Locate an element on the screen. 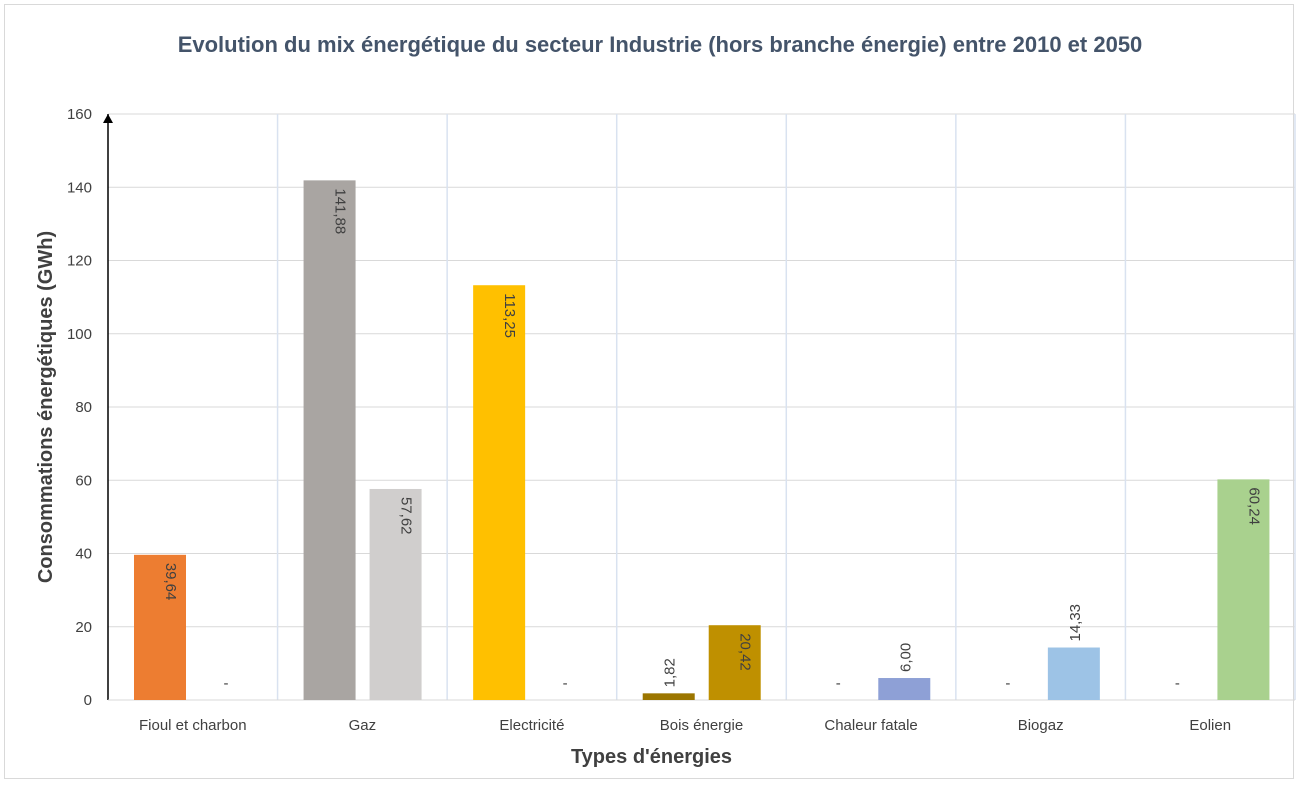  x-tick-label: Eolien is located at coordinates (1210, 725).